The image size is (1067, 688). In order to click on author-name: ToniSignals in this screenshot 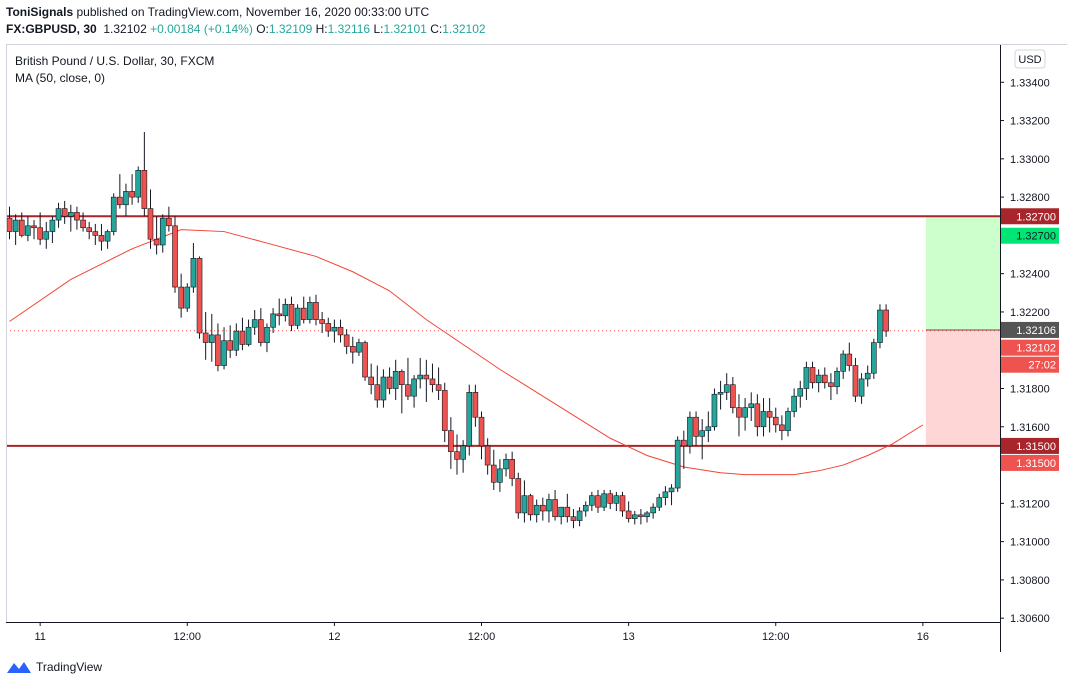, I will do `click(40, 12)`.